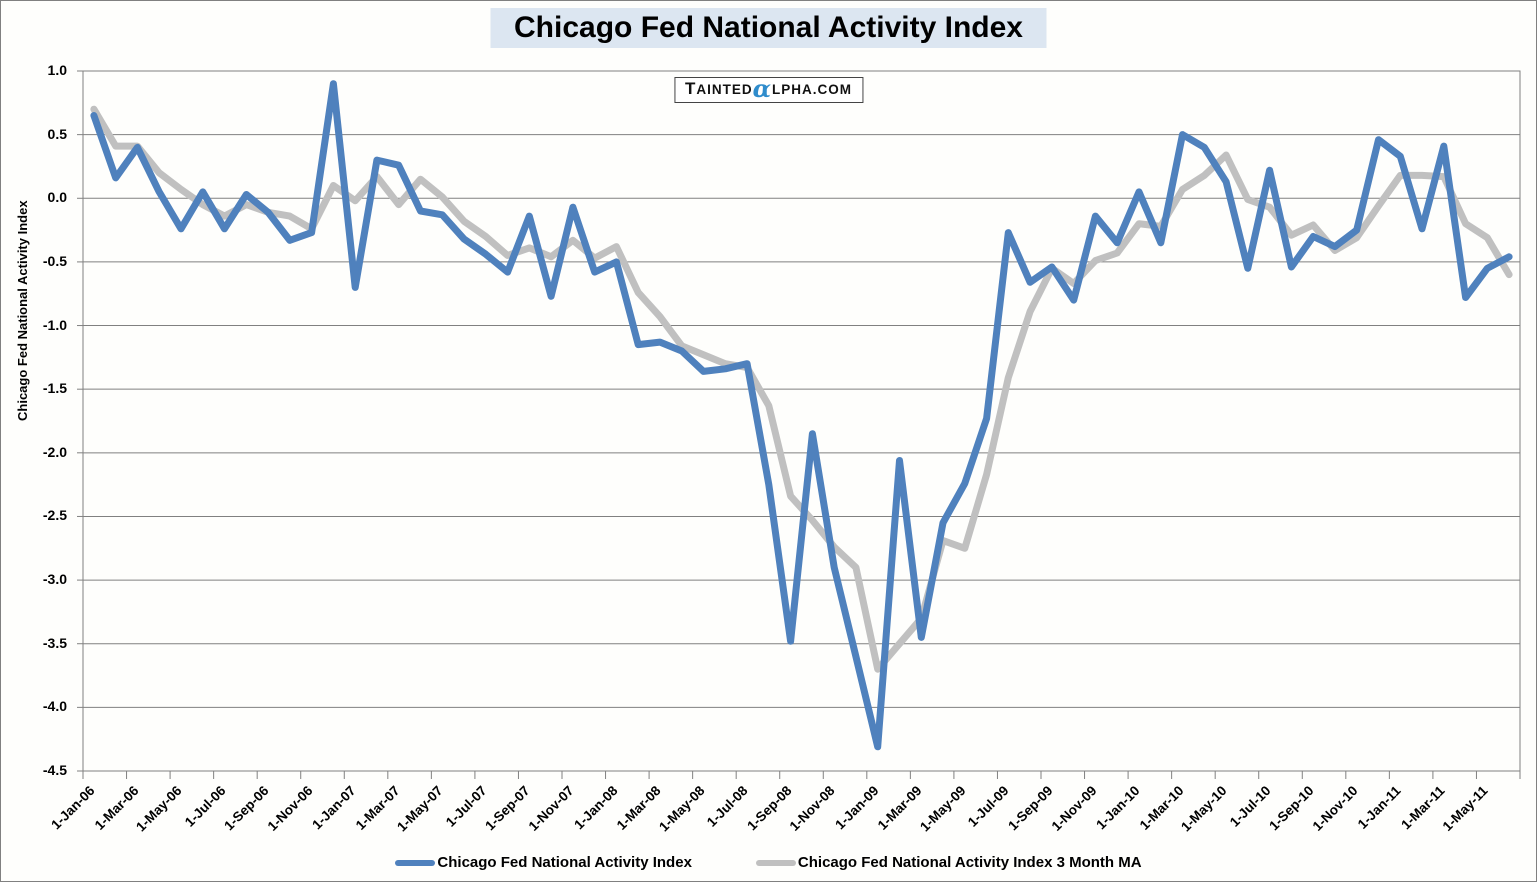 The width and height of the screenshot is (1537, 882). I want to click on y-tick-label: 0.5, so click(57, 133).